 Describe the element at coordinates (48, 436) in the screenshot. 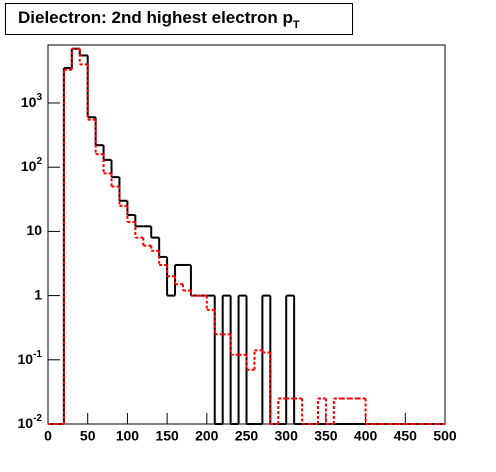

I see `x-tick-label: 0` at that location.